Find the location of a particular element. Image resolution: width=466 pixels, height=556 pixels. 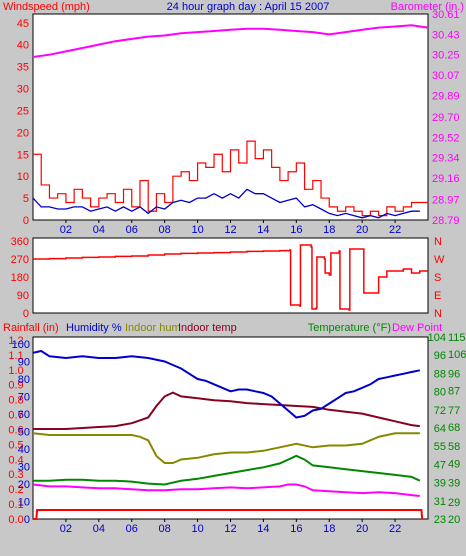

baro-y-tick-label: 28.97 is located at coordinates (446, 201).